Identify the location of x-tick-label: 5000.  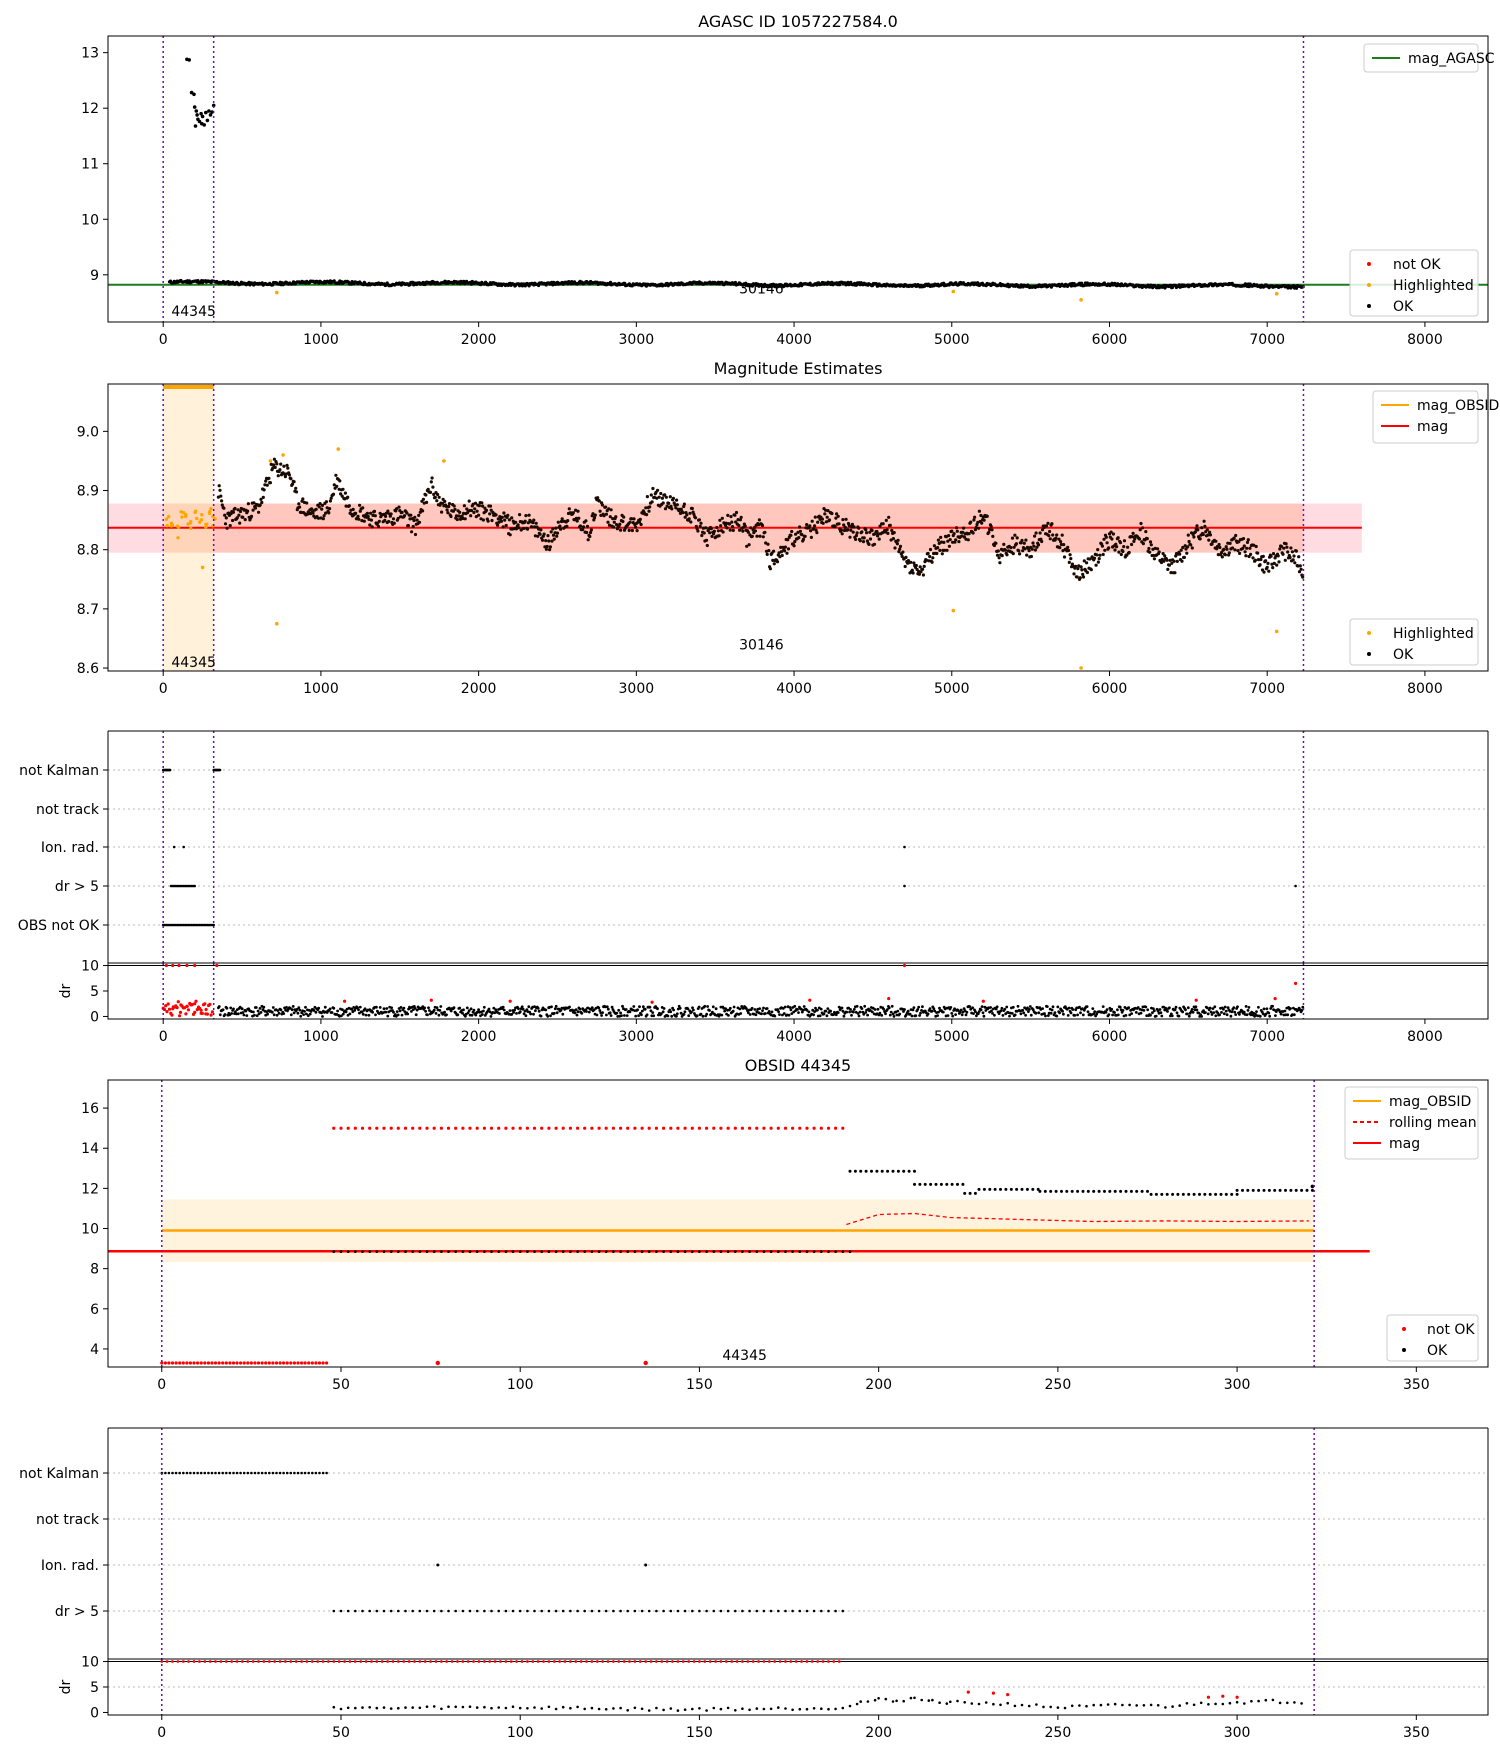
(952, 1037).